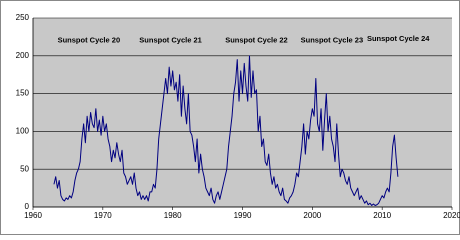  I want to click on x-tick-label: 1960, so click(33, 215).